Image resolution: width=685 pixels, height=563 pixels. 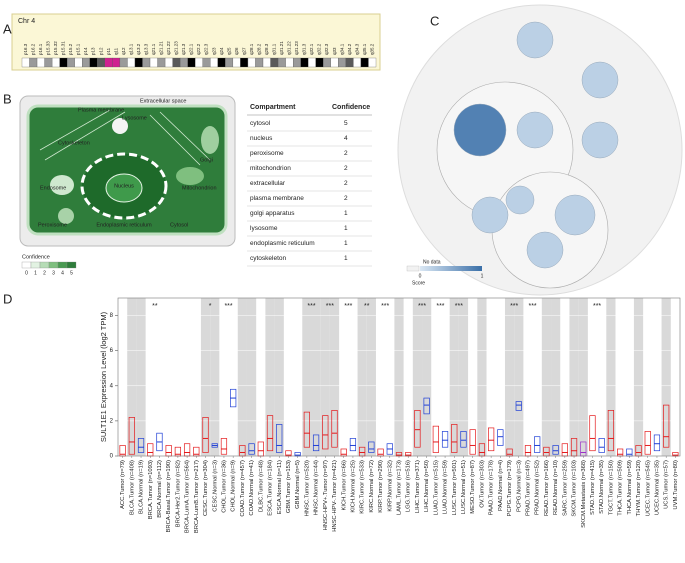 What do you see at coordinates (44, 273) in the screenshot?
I see `legend-tick: 2` at bounding box center [44, 273].